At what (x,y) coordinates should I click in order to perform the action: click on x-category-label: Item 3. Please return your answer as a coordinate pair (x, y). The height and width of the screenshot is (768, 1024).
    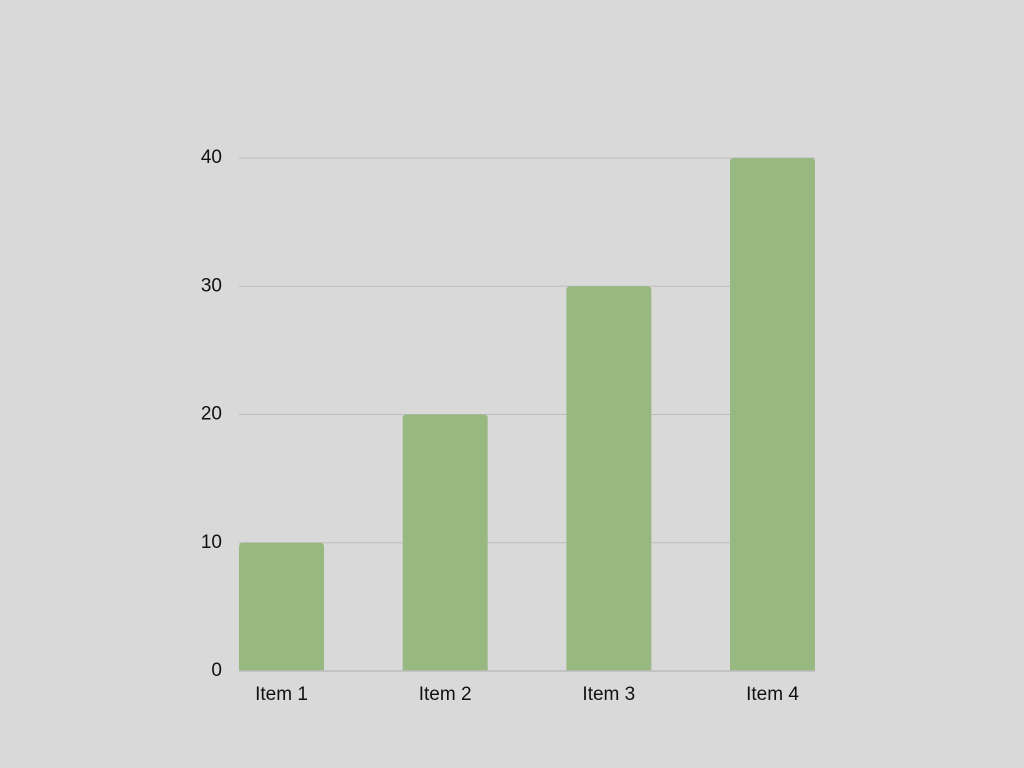
    Looking at the image, I should click on (608, 694).